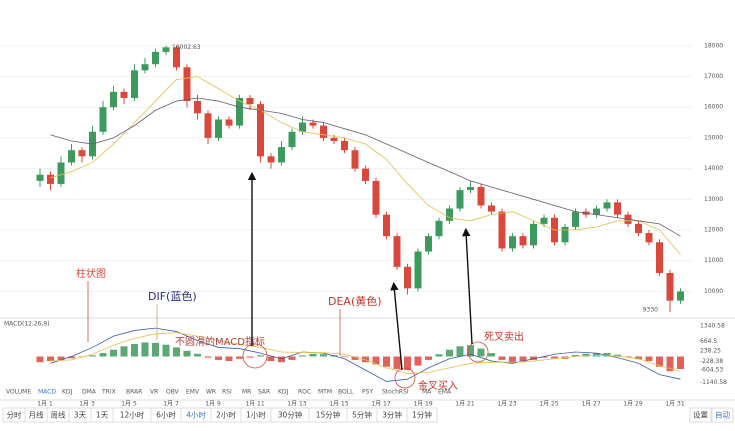 This screenshot has width=735, height=431. Describe the element at coordinates (700, 415) in the screenshot. I see `settings-label: 设置` at that location.